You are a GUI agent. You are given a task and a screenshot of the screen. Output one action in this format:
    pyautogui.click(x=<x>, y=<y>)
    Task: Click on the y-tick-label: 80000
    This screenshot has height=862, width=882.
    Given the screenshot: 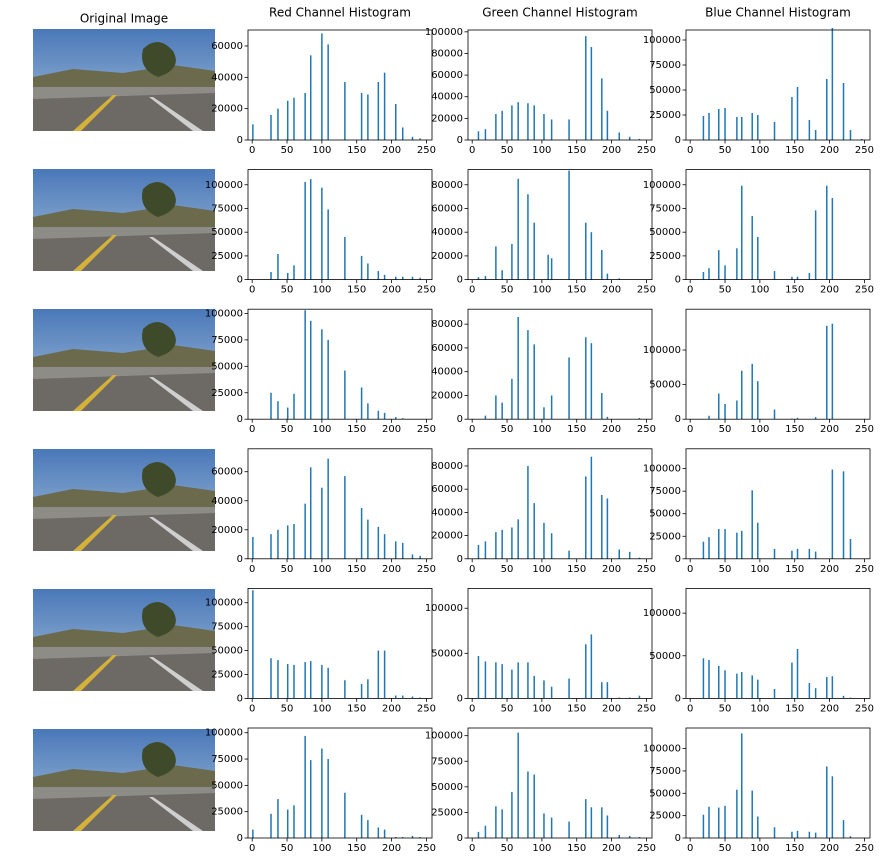 What is the action you would take?
    pyautogui.click(x=447, y=53)
    